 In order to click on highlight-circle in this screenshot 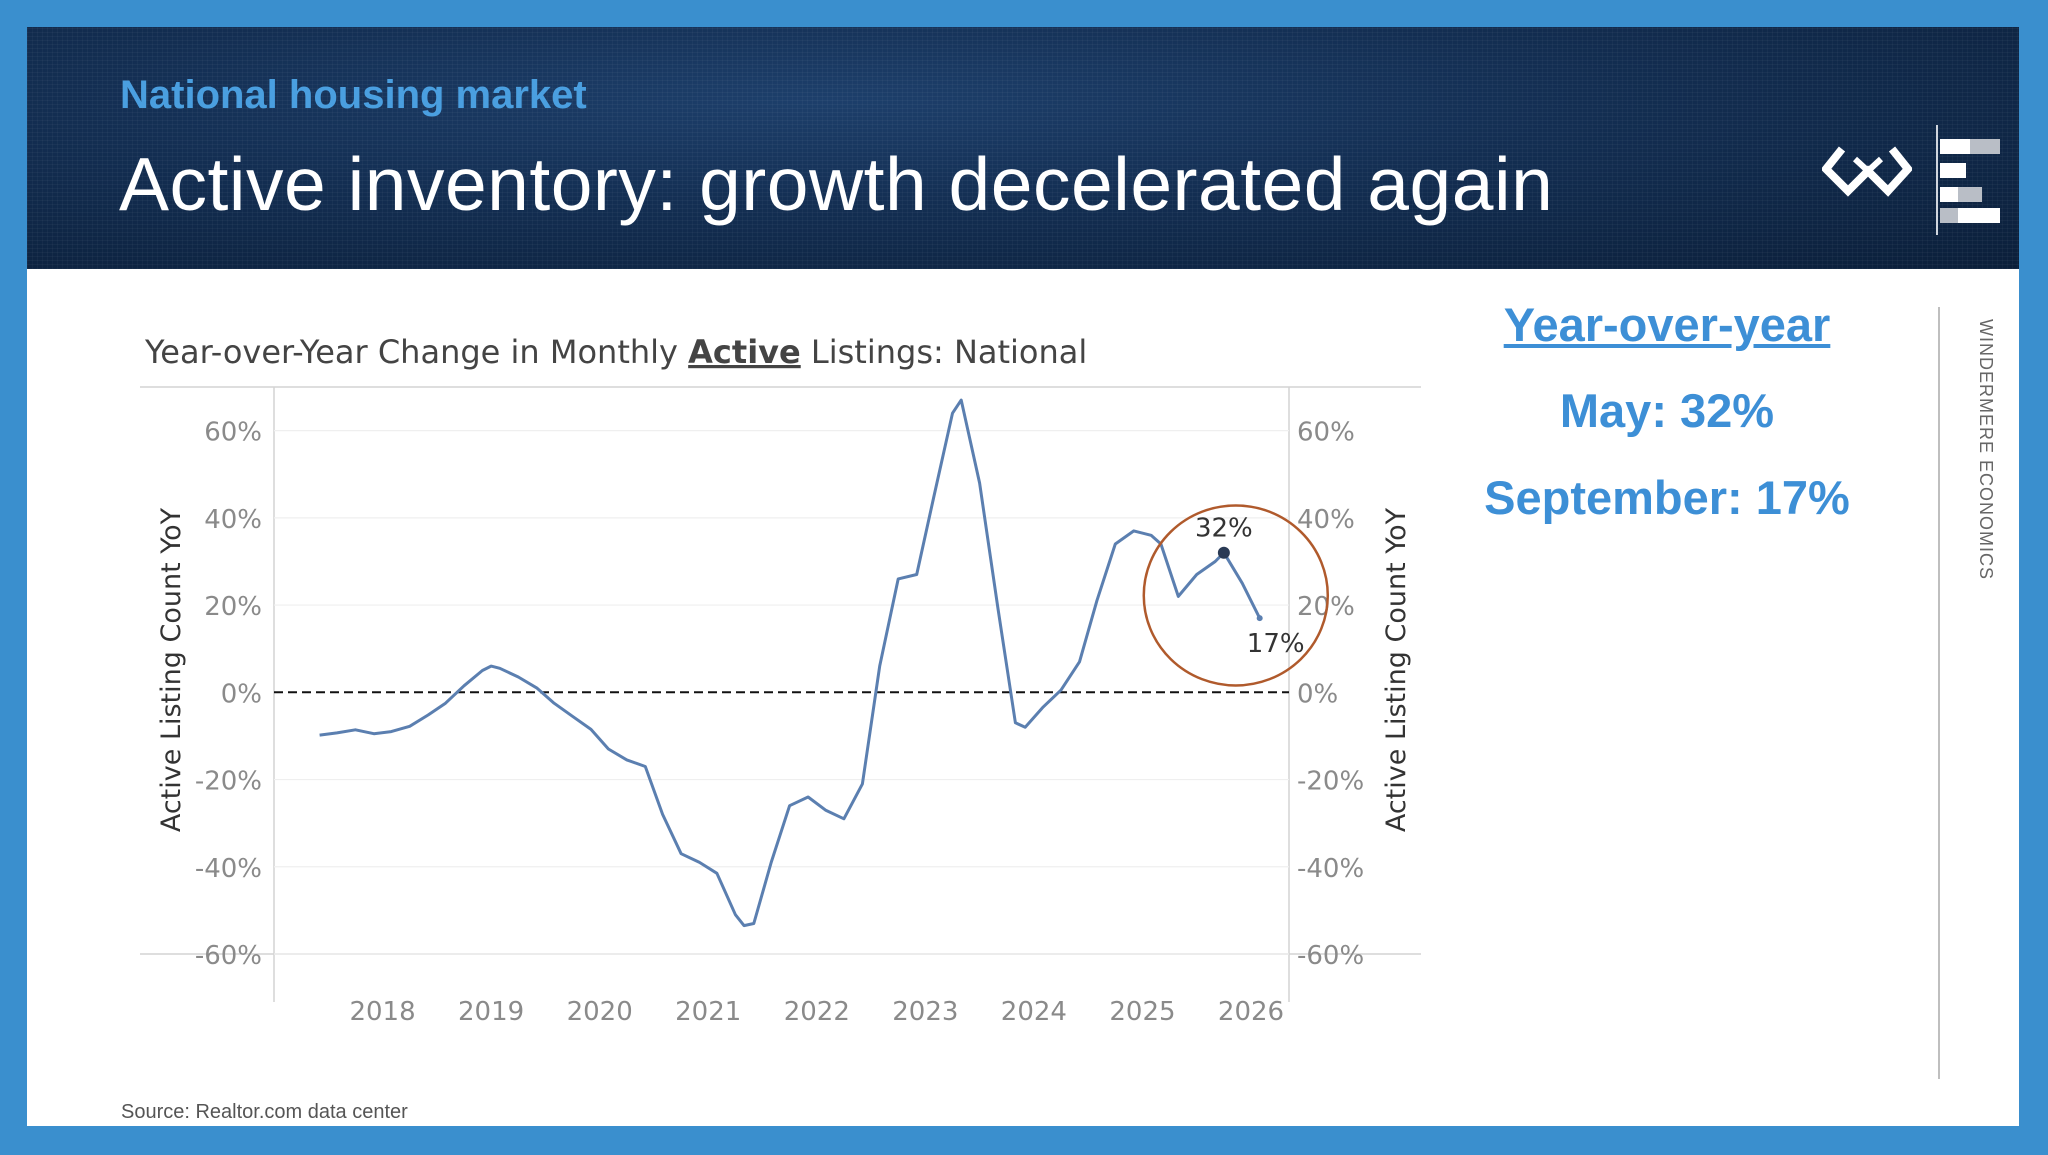, I will do `click(1236, 595)`.